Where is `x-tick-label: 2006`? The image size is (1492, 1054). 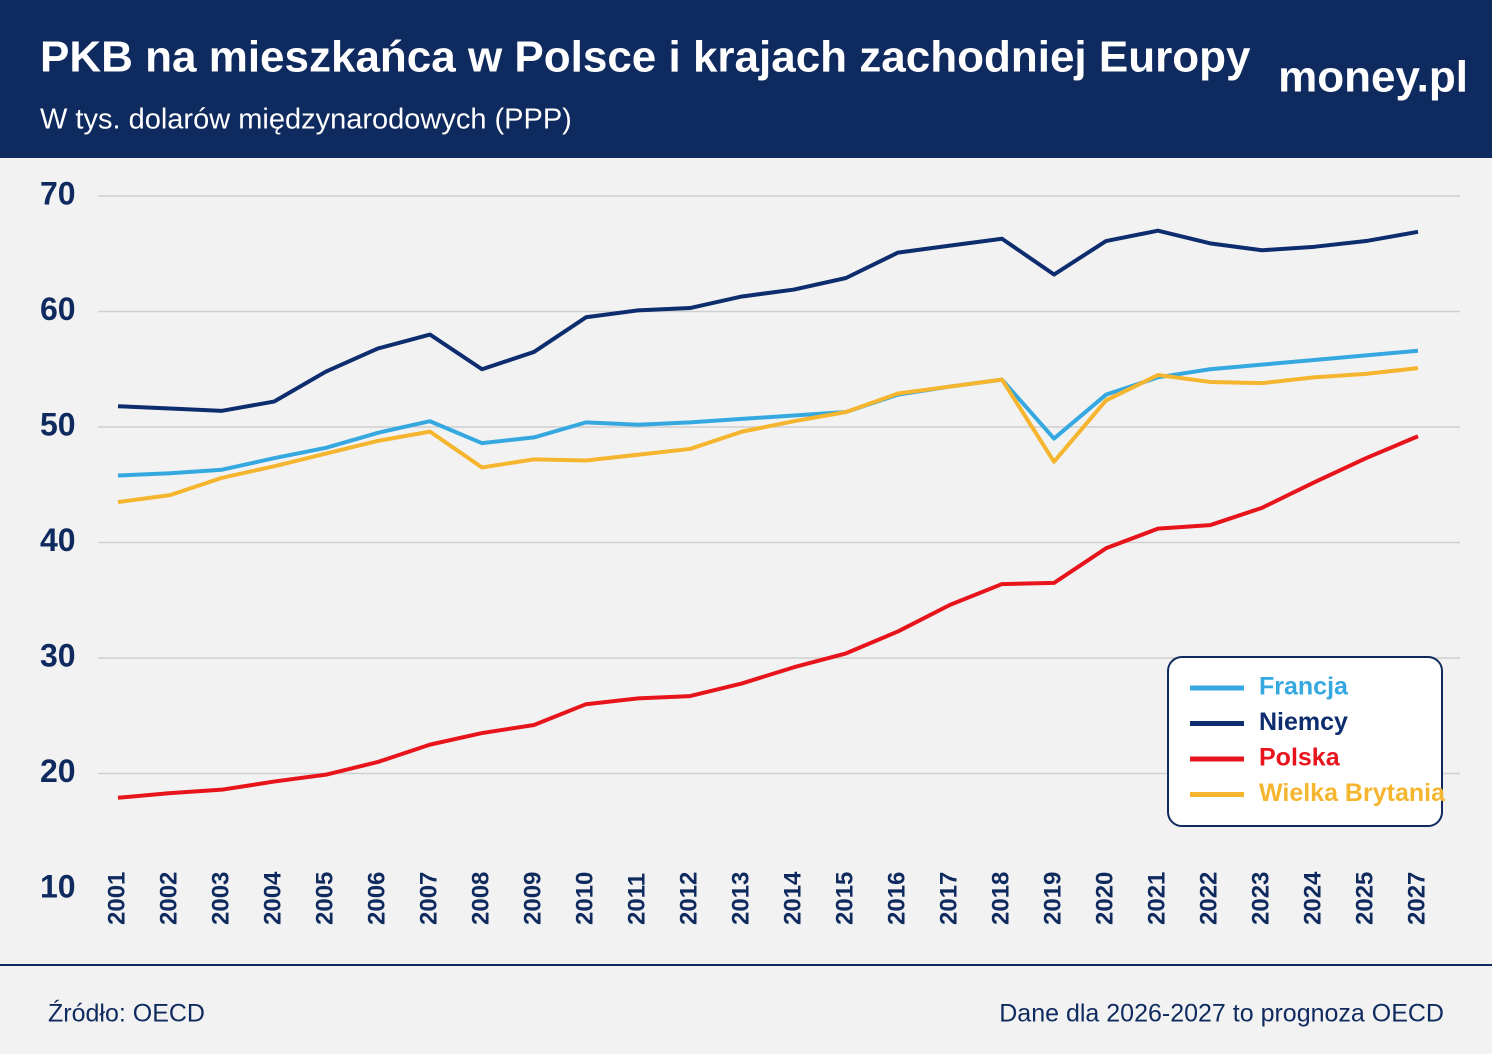 x-tick-label: 2006 is located at coordinates (376, 898).